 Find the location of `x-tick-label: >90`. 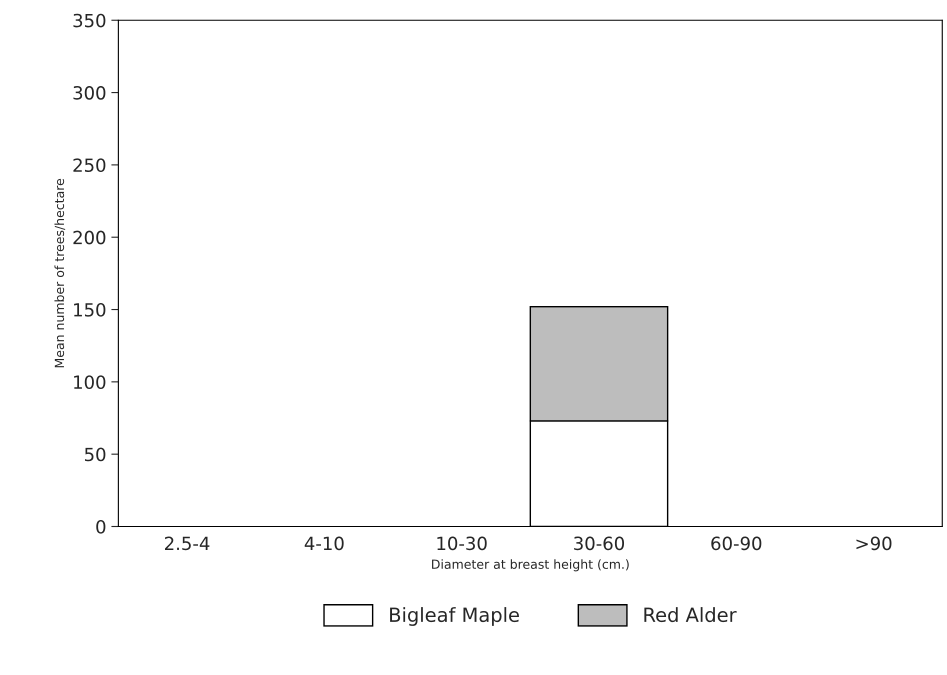

x-tick-label: >90 is located at coordinates (874, 543).